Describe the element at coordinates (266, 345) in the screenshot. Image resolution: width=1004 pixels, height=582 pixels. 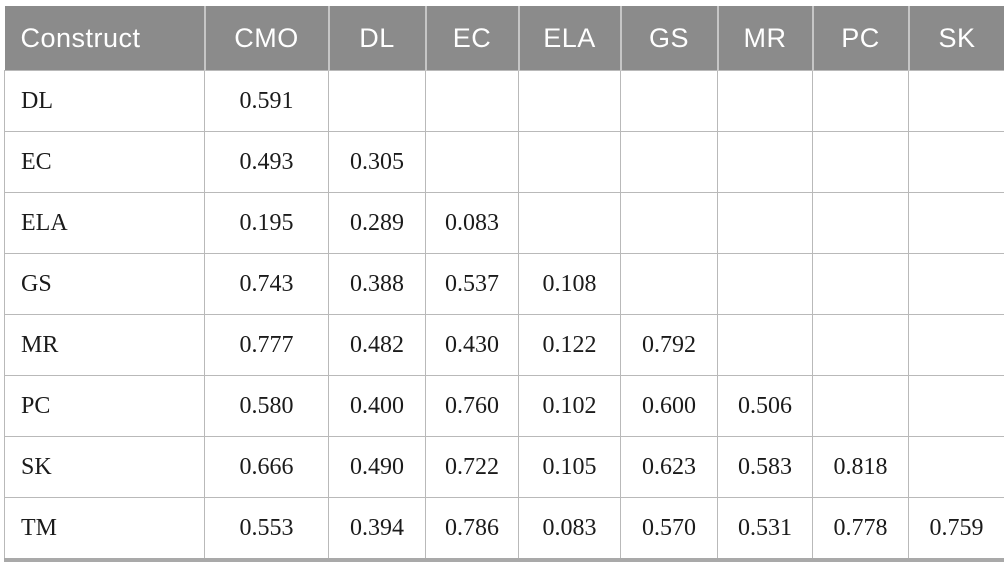
I see `value-cell: 0.777` at that location.